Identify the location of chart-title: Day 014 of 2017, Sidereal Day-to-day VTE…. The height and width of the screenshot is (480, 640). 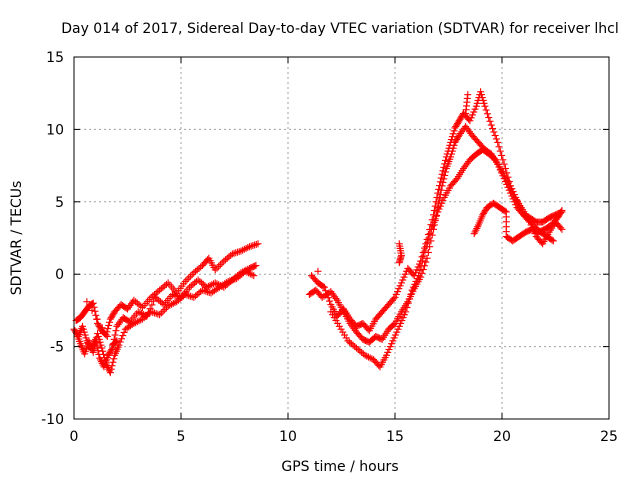
(340, 29).